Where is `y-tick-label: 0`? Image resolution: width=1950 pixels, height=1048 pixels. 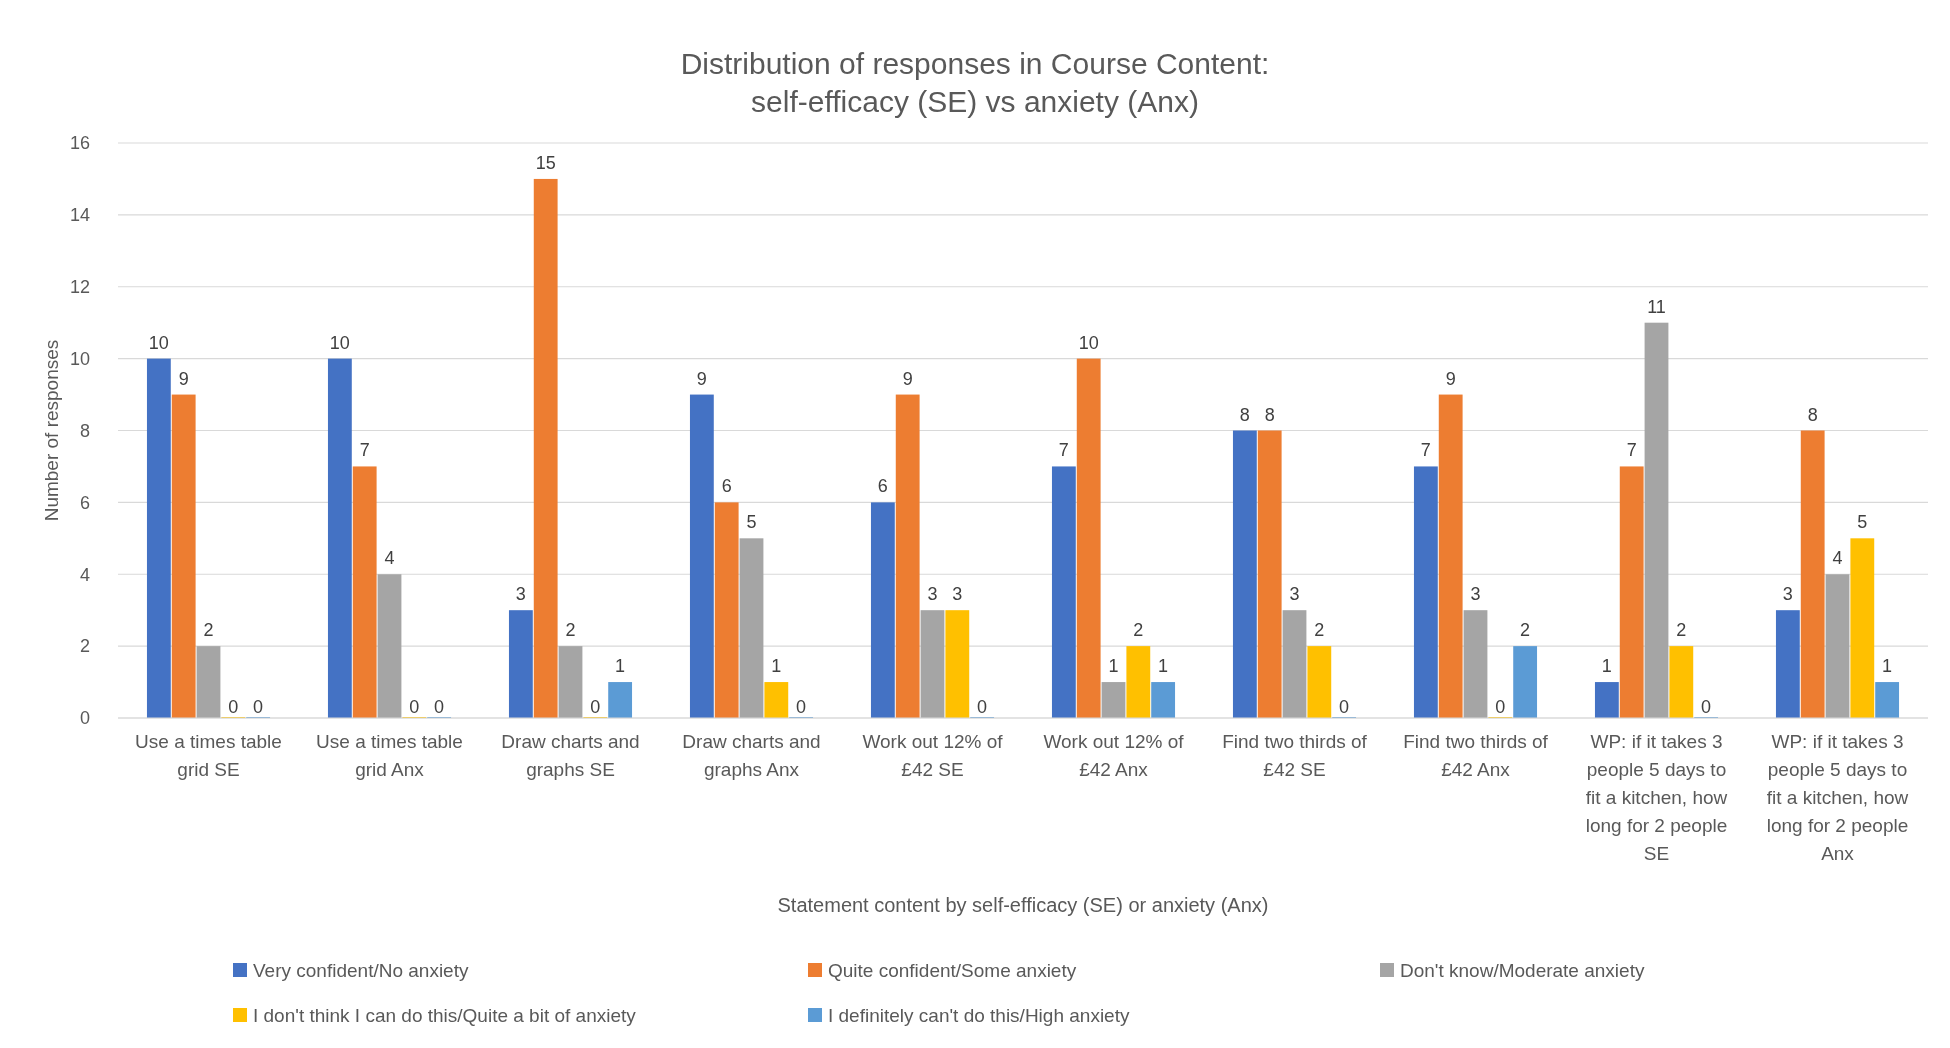 y-tick-label: 0 is located at coordinates (84, 718).